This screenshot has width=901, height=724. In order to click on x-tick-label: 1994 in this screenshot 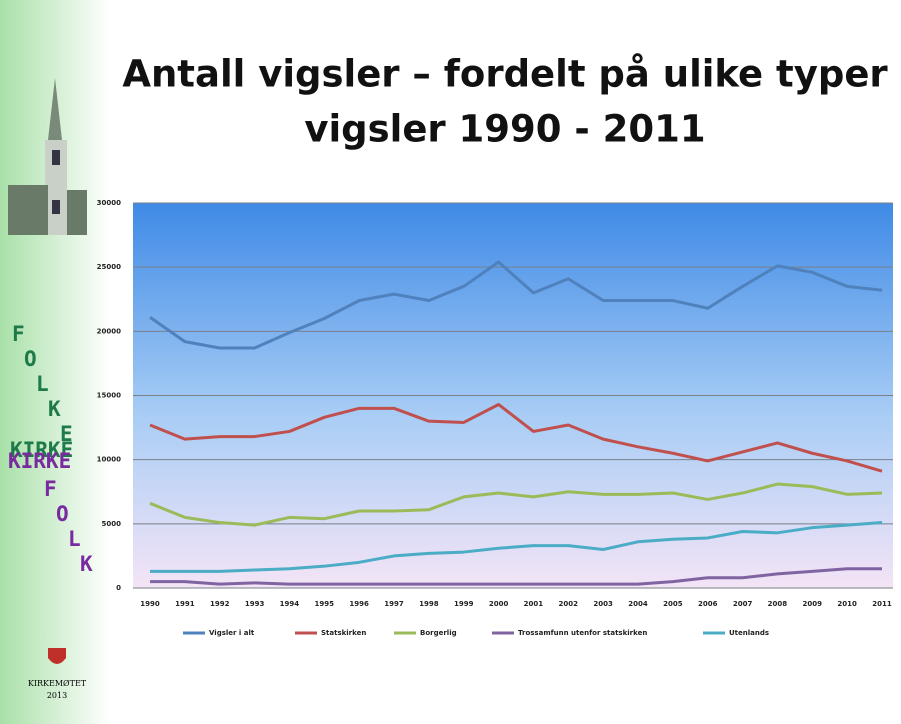, I will do `click(290, 604)`.